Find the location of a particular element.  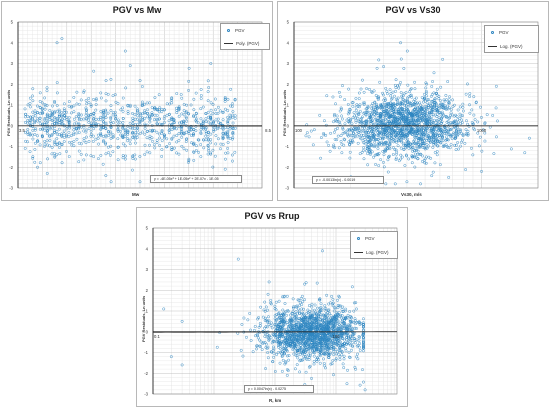

legend-line-icon is located at coordinates (492, 46).